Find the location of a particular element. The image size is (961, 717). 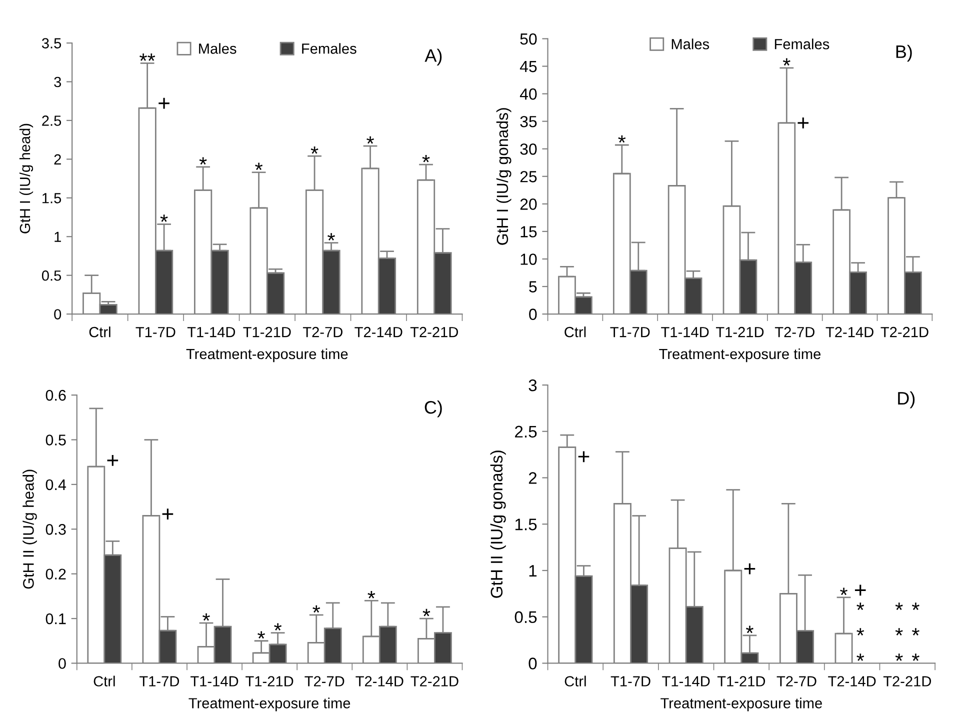

chart-title: B) is located at coordinates (904, 53).